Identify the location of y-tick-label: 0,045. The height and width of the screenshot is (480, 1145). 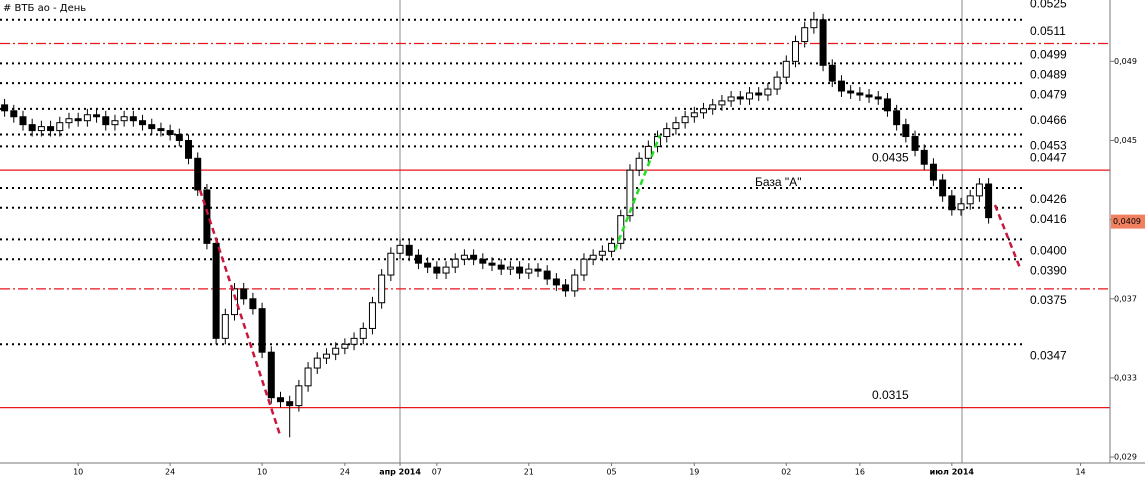
(1125, 140).